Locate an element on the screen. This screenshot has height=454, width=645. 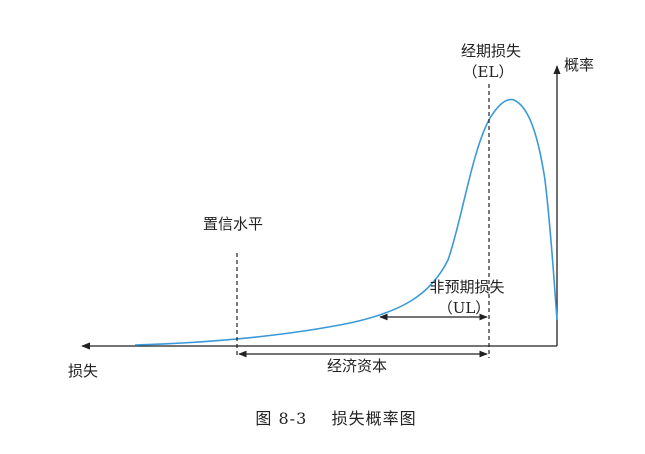
economic-capital-label: 经济资本 is located at coordinates (357, 366).